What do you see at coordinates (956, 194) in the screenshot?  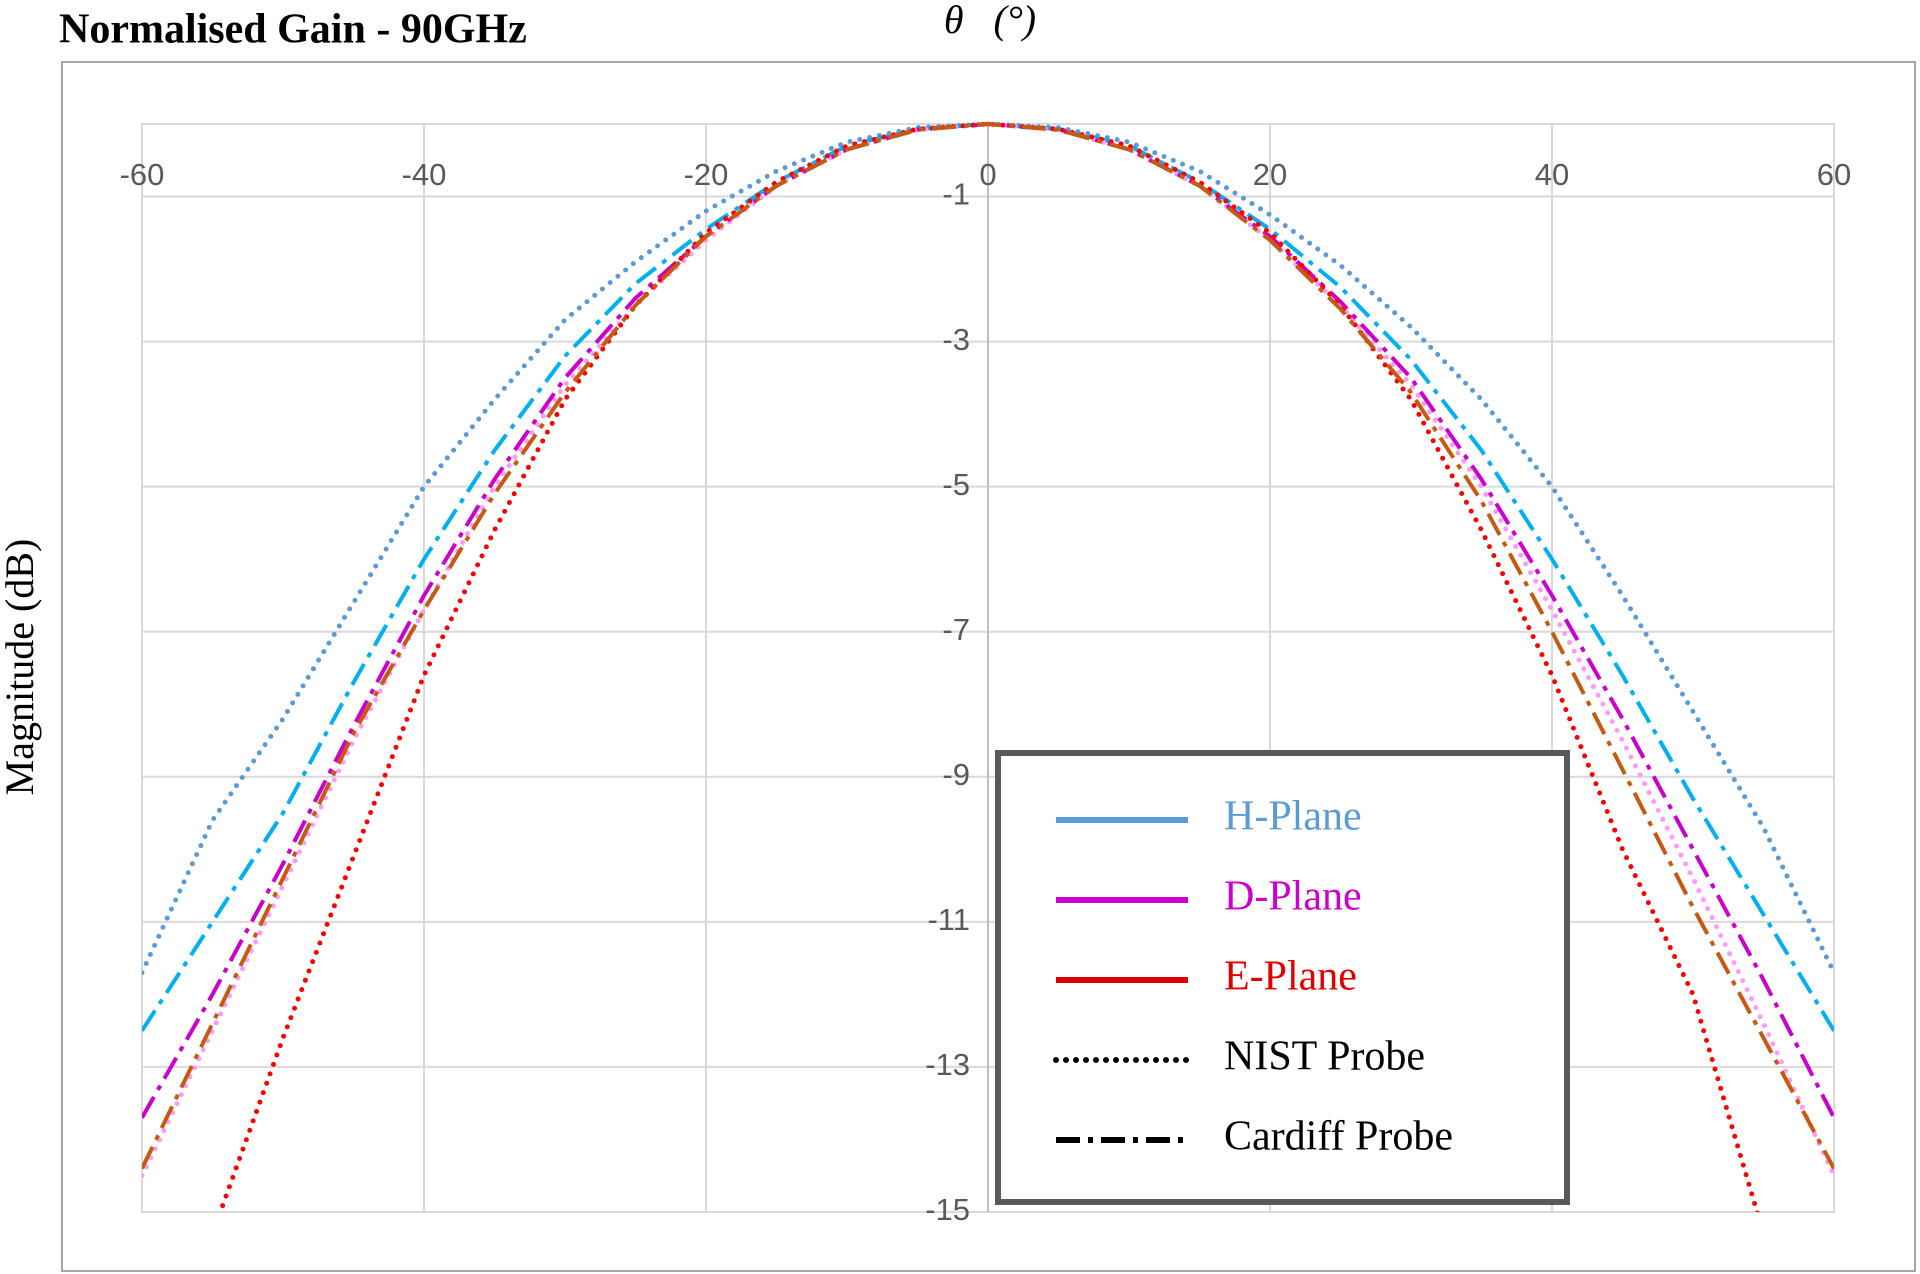 I see `y-tick-label: -1` at bounding box center [956, 194].